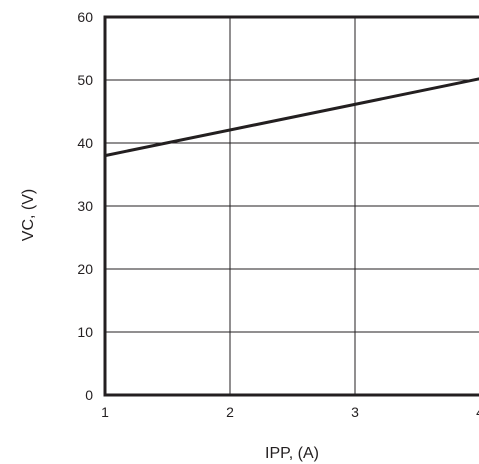 The image size is (479, 464). Describe the element at coordinates (477, 412) in the screenshot. I see `x-tick-label: 4` at that location.